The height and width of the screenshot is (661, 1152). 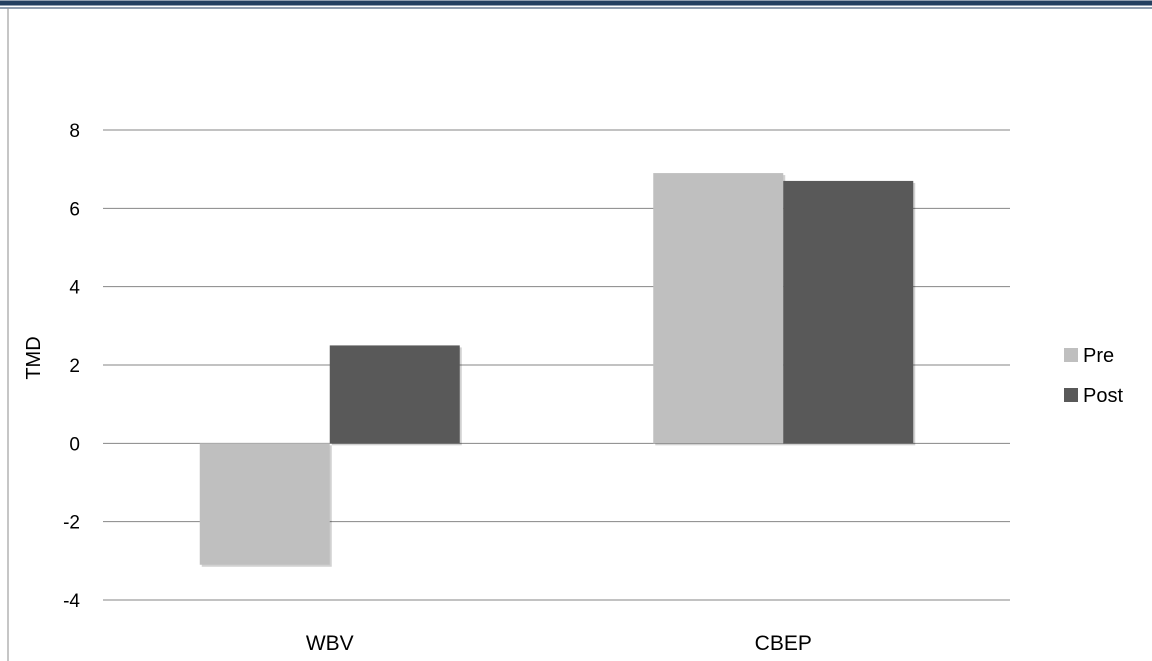 I want to click on x-category-label: WBV, so click(x=330, y=643).